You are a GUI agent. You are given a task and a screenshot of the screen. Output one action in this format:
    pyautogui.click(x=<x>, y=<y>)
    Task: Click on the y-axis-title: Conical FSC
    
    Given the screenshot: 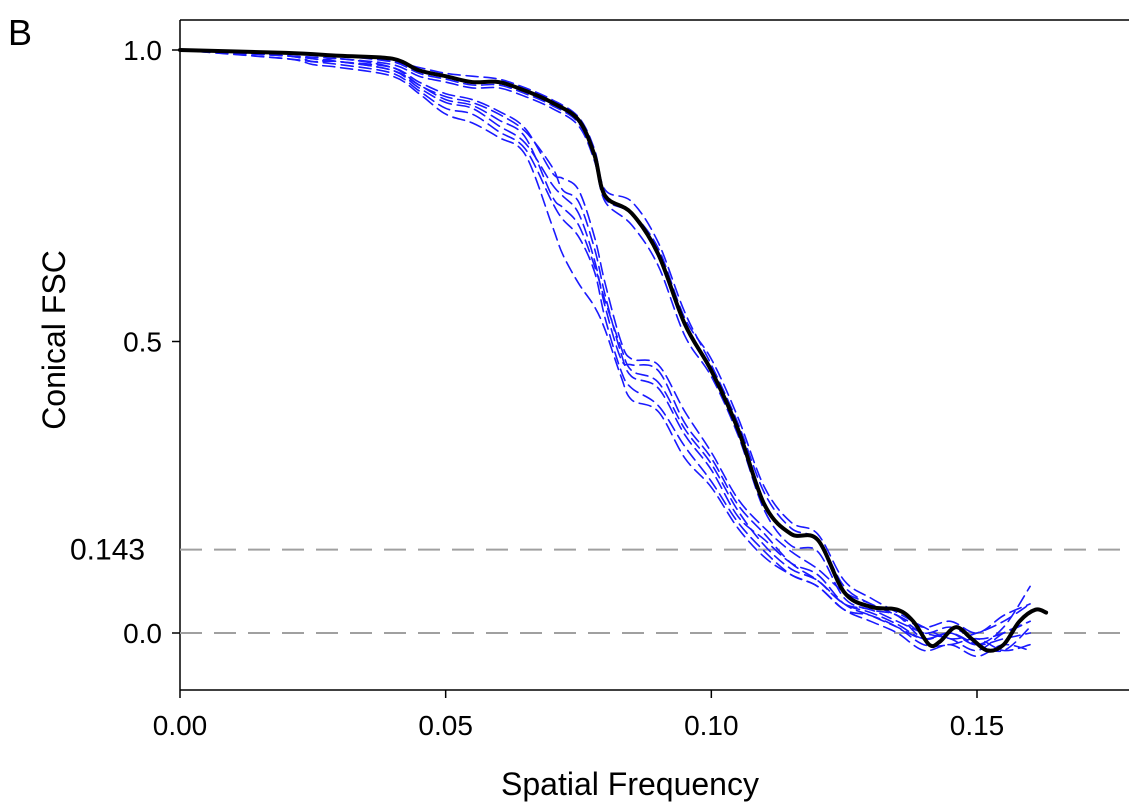 What is the action you would take?
    pyautogui.click(x=54, y=340)
    